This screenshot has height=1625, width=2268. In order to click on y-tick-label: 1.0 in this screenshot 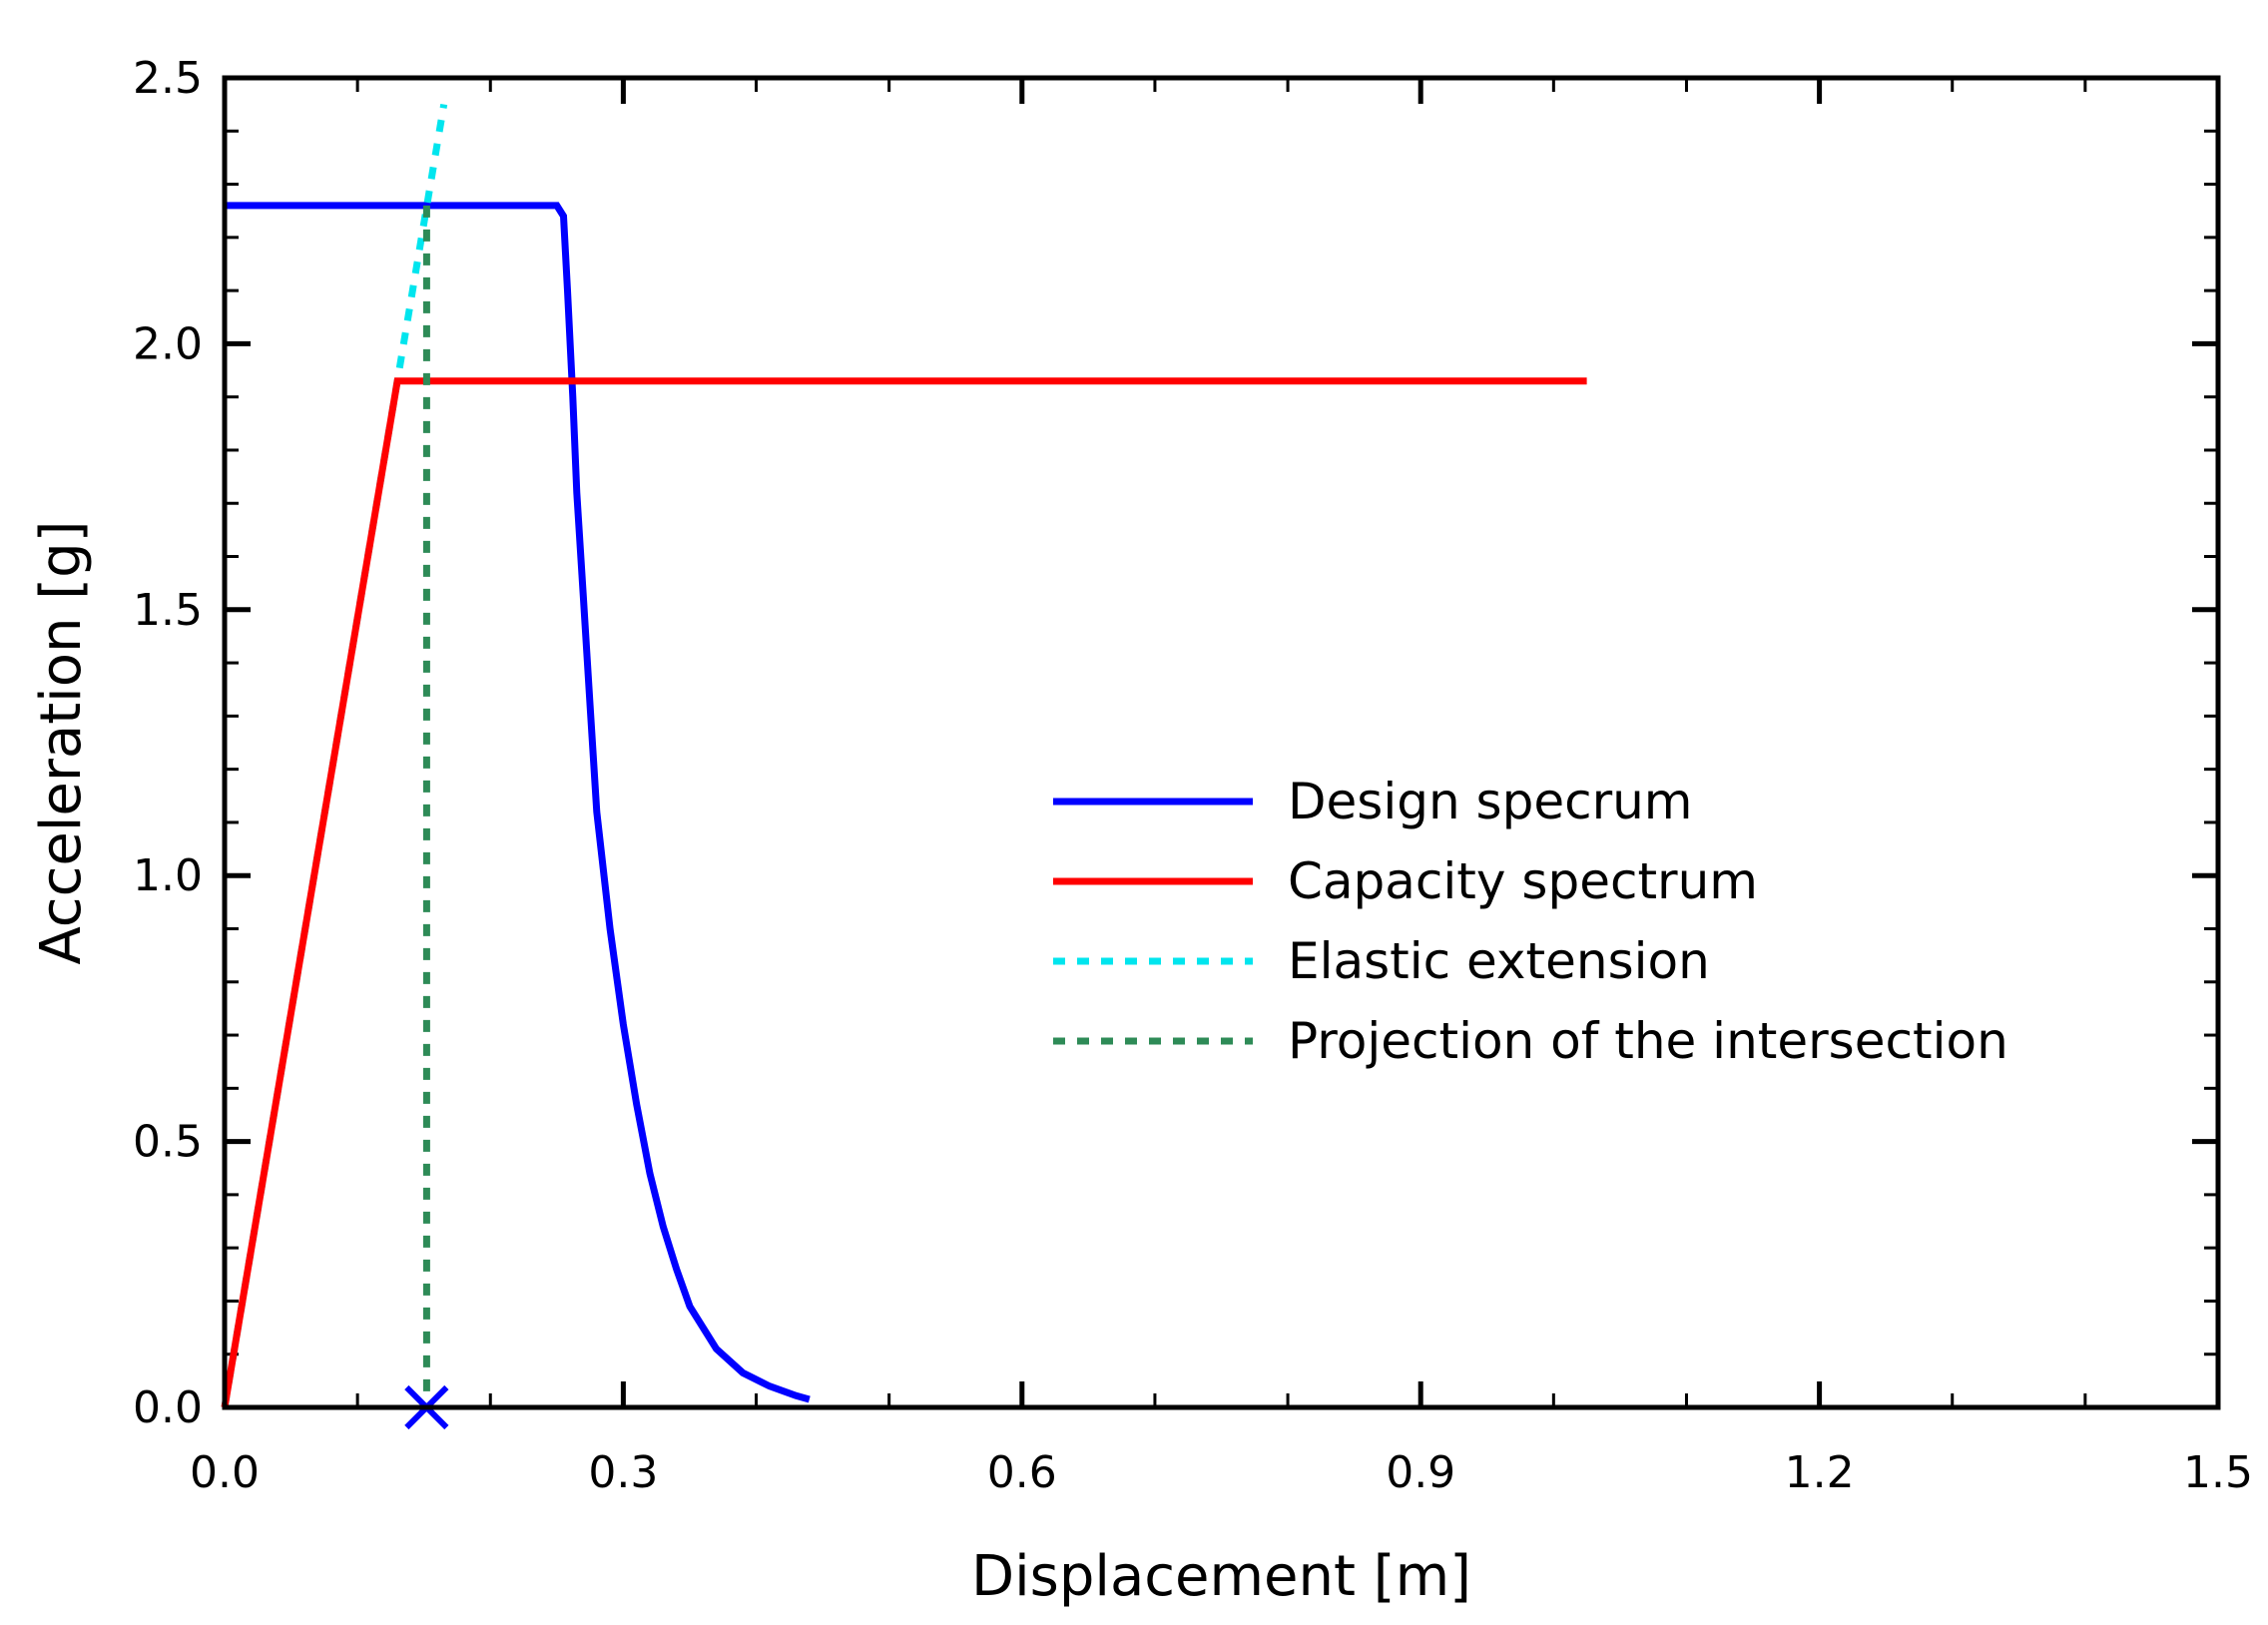, I will do `click(168, 875)`.